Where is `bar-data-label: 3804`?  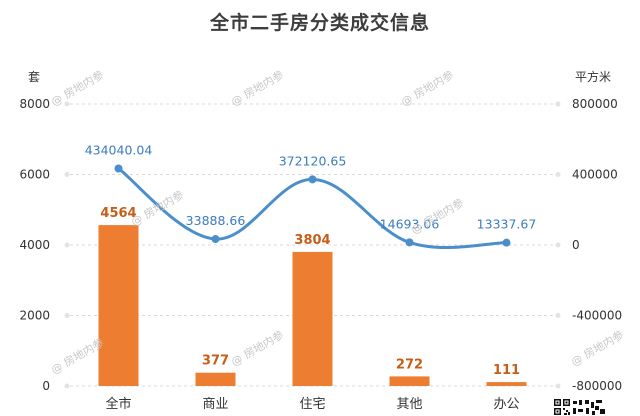 bar-data-label: 3804 is located at coordinates (312, 240).